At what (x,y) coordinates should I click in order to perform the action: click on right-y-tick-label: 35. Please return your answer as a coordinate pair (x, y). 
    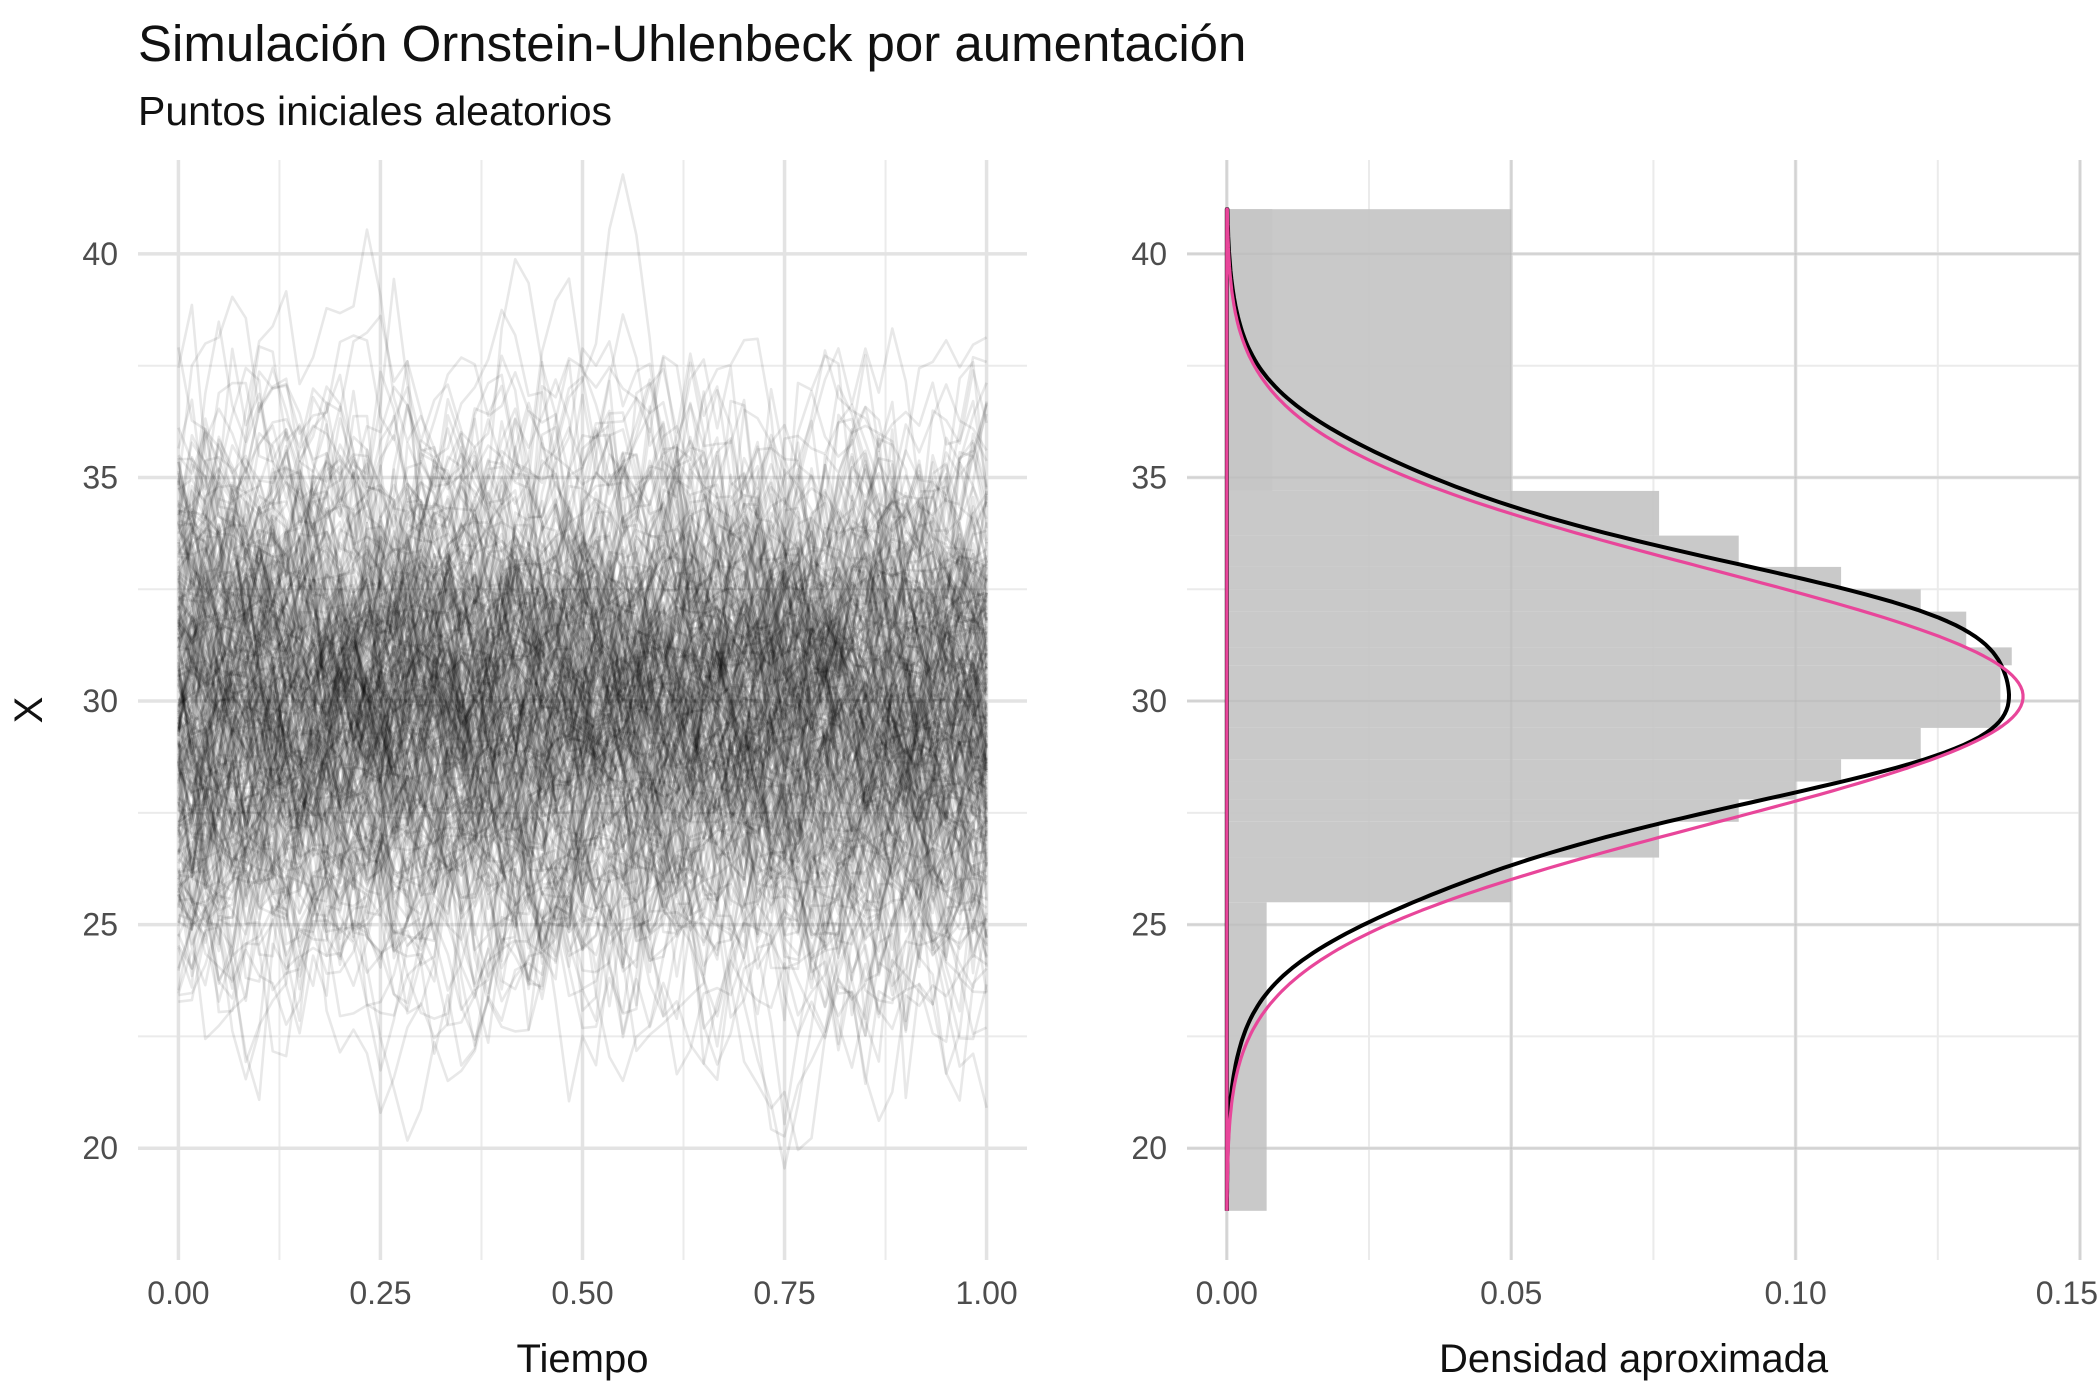
    Looking at the image, I should click on (1149, 477).